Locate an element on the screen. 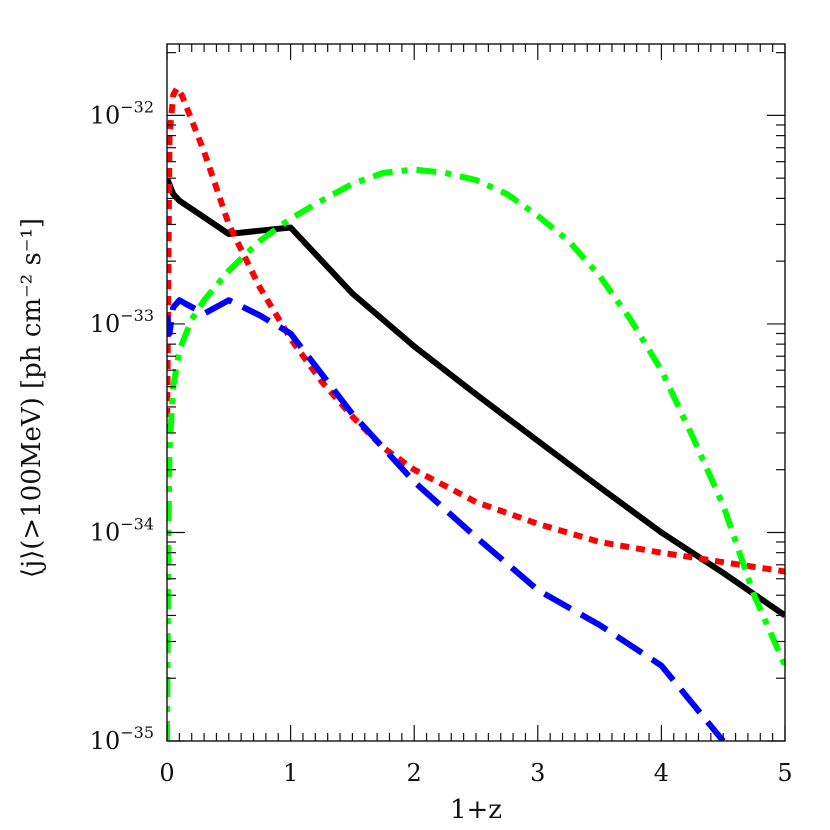  y-tick-label: 10−34 is located at coordinates (122, 530).